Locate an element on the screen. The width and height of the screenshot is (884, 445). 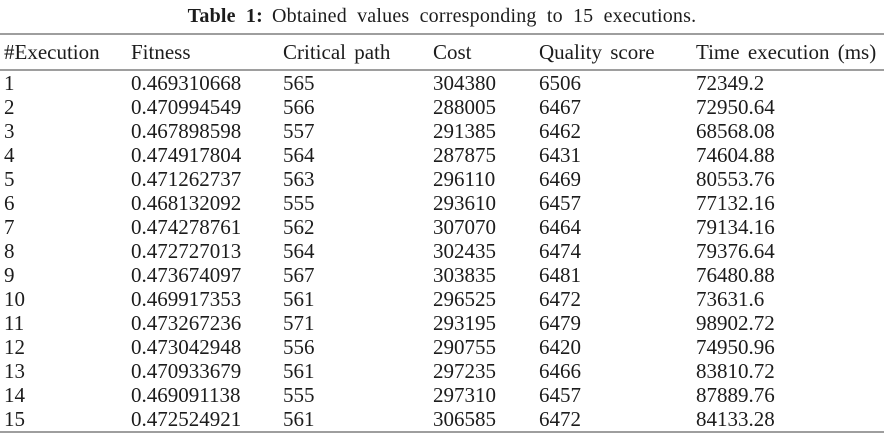
table-cell: 7 is located at coordinates (9, 227).